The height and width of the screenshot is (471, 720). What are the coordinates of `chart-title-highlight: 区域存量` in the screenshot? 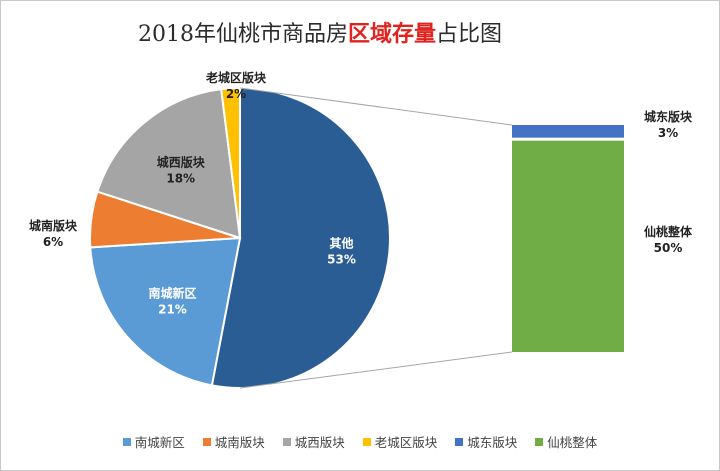 It's located at (391, 34).